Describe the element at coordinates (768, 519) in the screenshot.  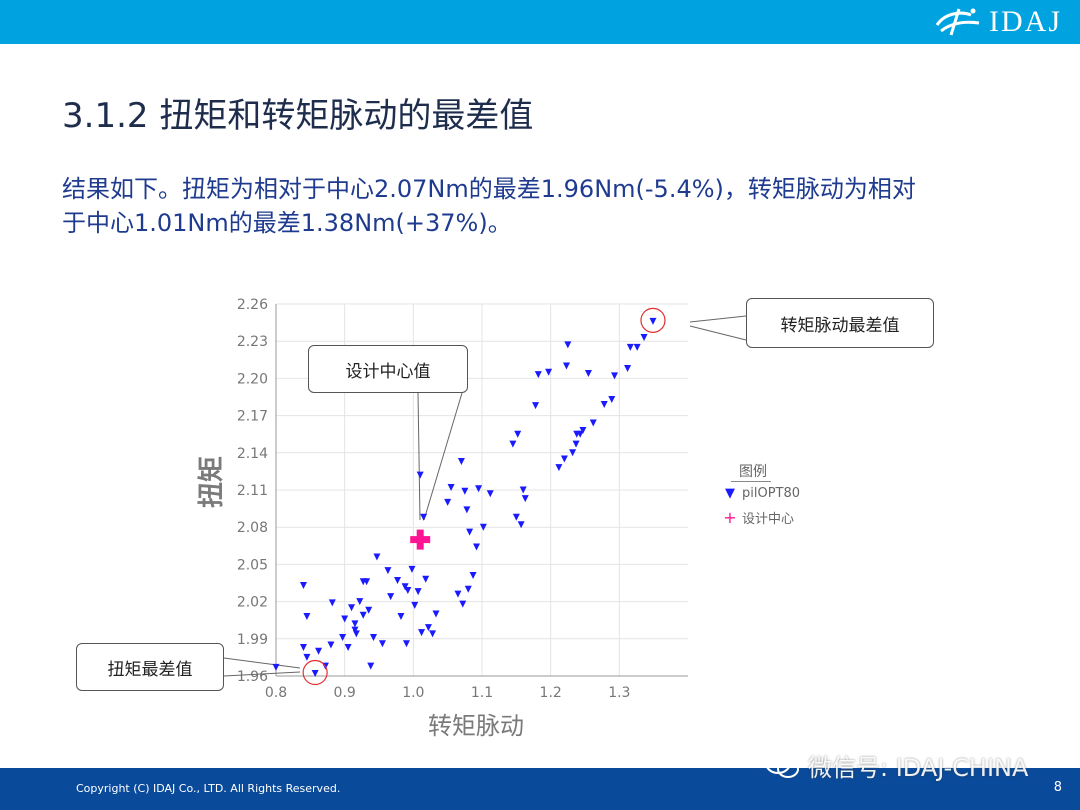
I see `legend-center-label: 设计中心` at that location.